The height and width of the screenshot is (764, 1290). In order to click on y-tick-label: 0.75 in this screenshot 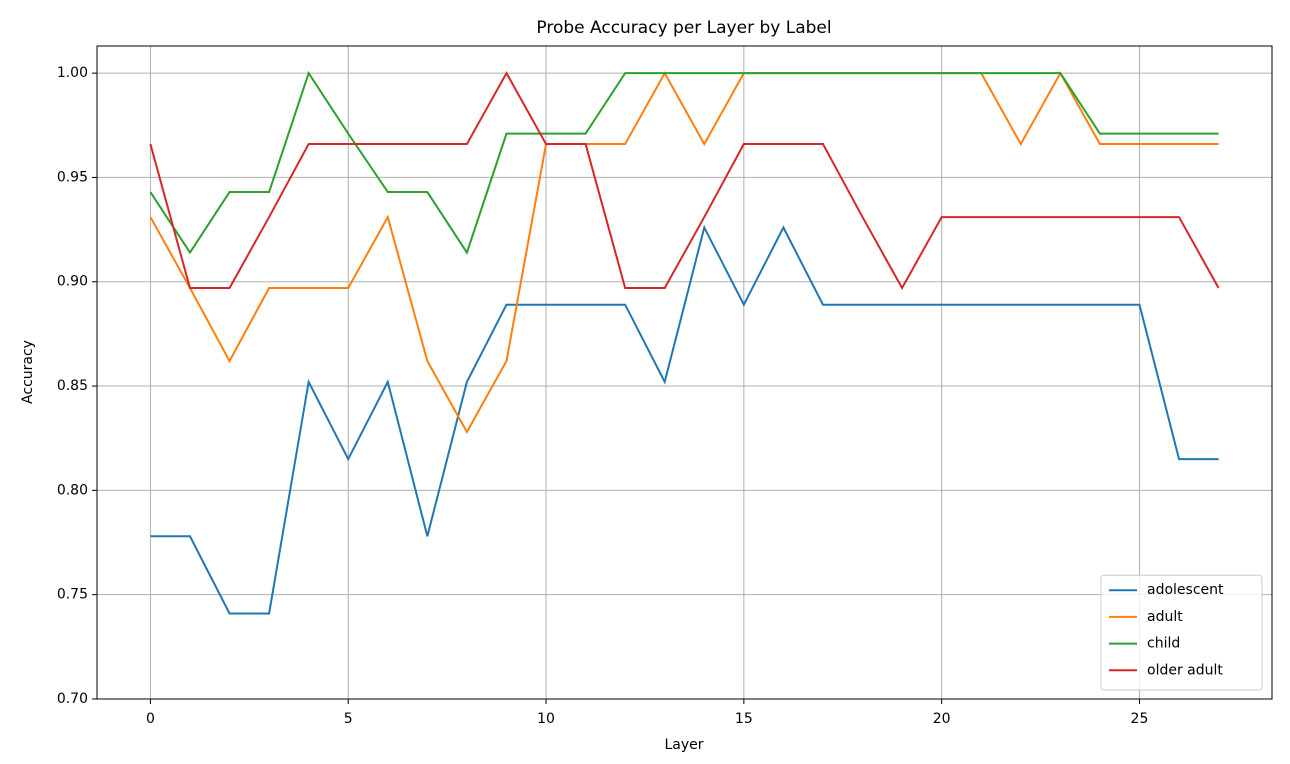, I will do `click(72, 595)`.